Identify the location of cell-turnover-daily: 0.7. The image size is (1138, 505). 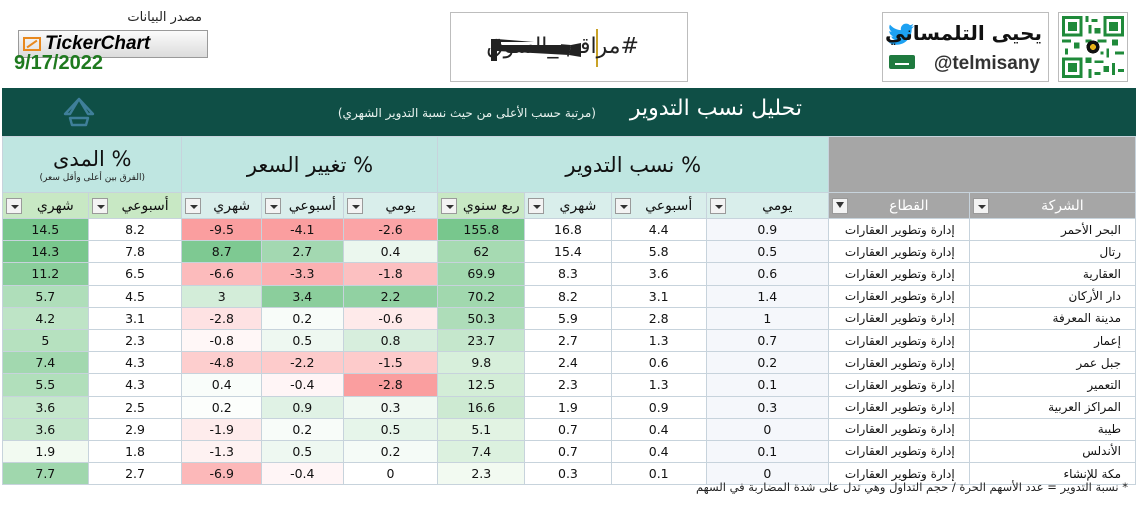
(767, 340).